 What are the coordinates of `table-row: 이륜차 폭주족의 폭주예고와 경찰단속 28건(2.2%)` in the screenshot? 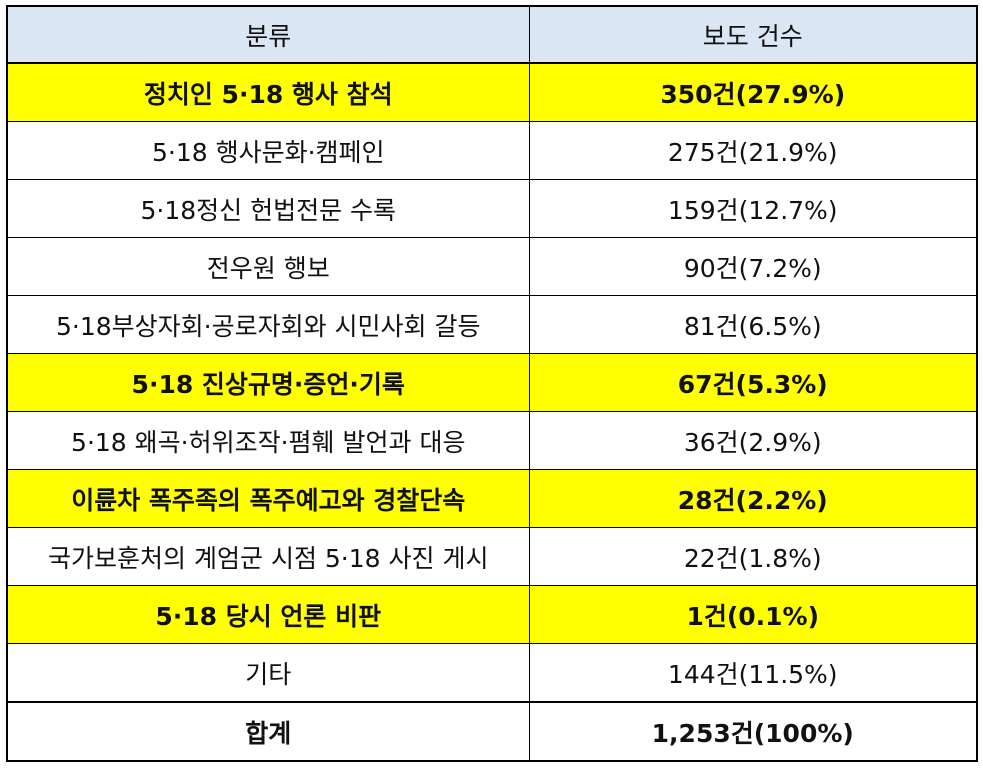 It's located at (492, 498).